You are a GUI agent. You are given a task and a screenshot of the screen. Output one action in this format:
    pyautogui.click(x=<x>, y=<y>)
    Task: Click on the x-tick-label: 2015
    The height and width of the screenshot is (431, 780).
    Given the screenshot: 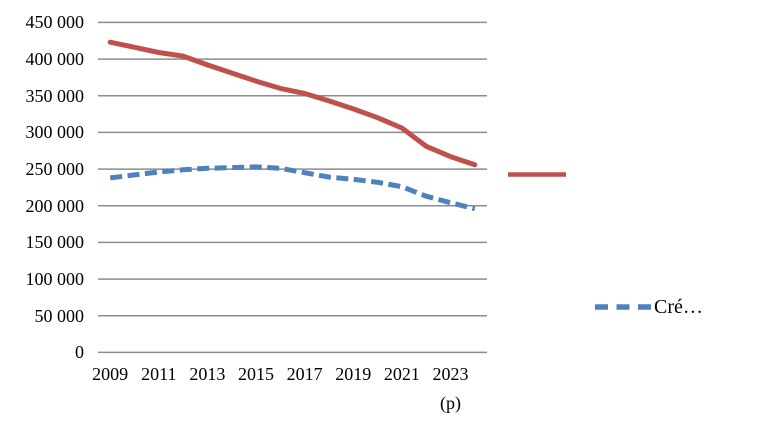 What is the action you would take?
    pyautogui.click(x=256, y=374)
    